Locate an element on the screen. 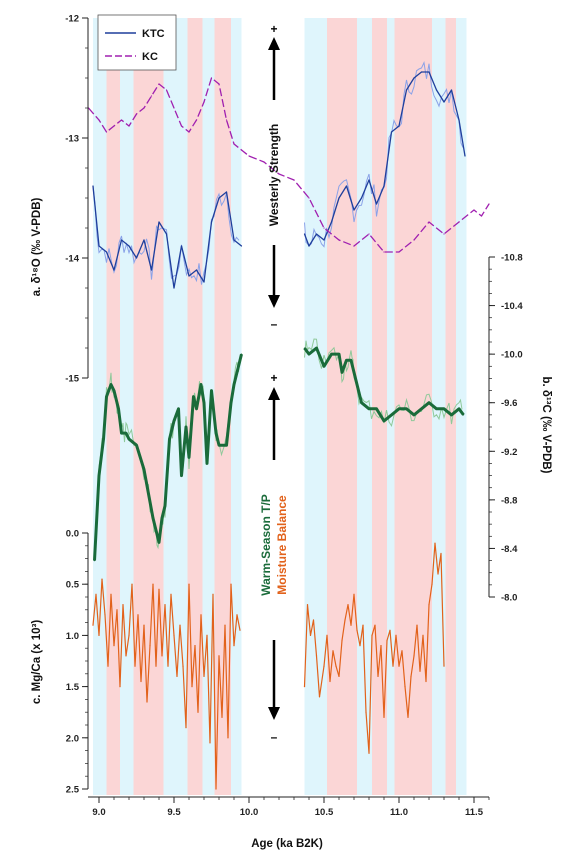 The width and height of the screenshot is (573, 857). legend-label-ktc: KTC is located at coordinates (153, 34).